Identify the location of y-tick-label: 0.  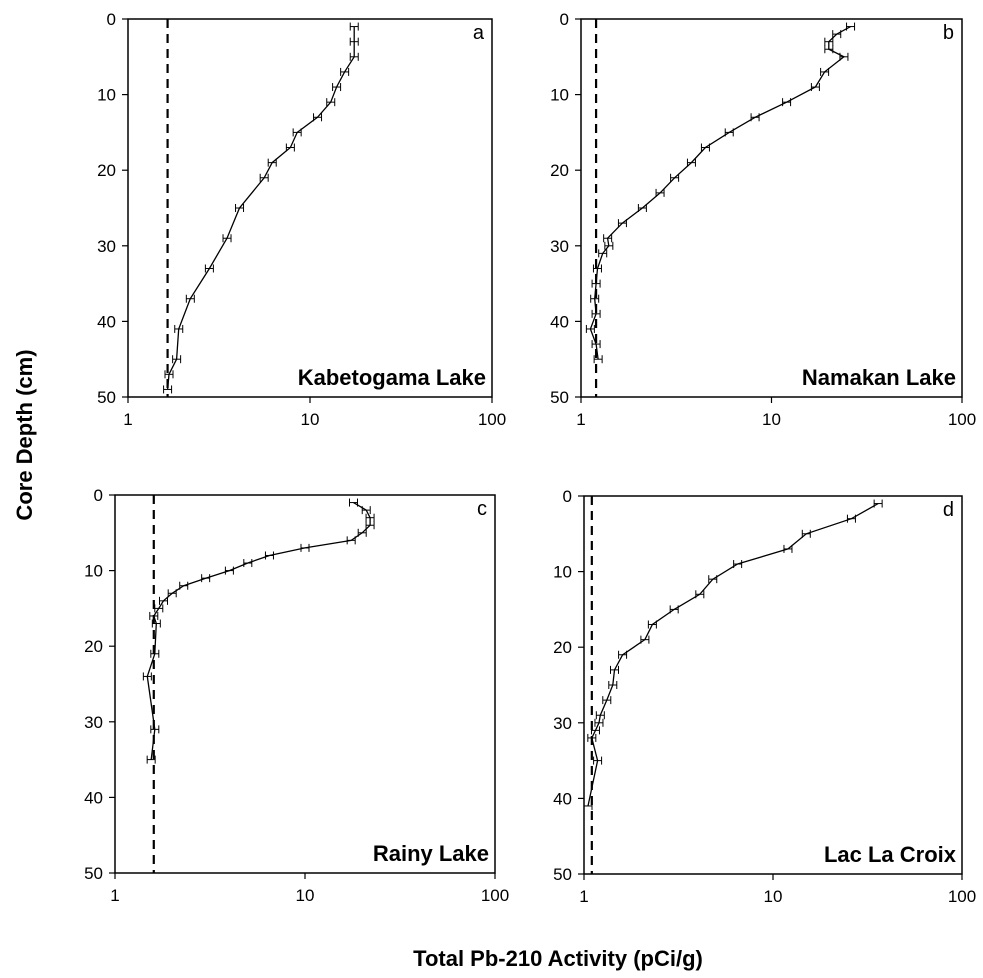
(98, 495).